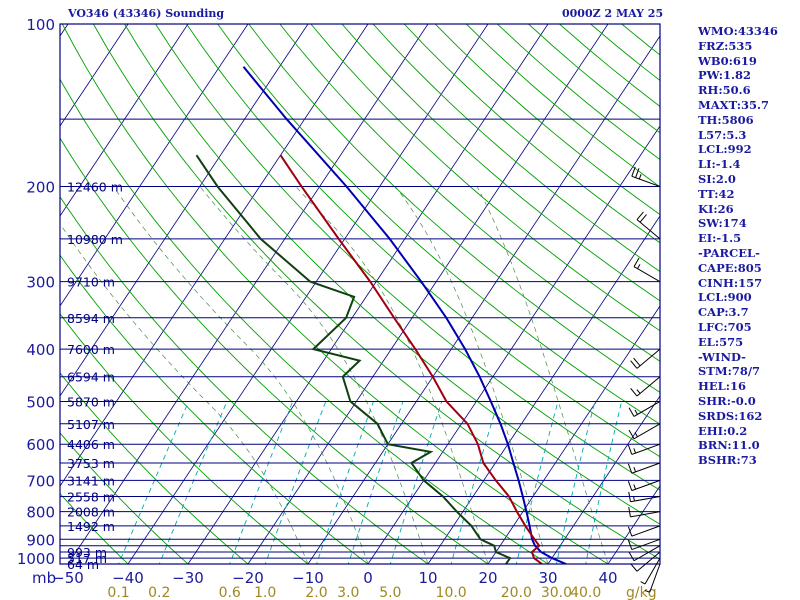 The width and height of the screenshot is (800, 600). Describe the element at coordinates (729, 252) in the screenshot. I see `index-value: -PARCEL-` at that location.